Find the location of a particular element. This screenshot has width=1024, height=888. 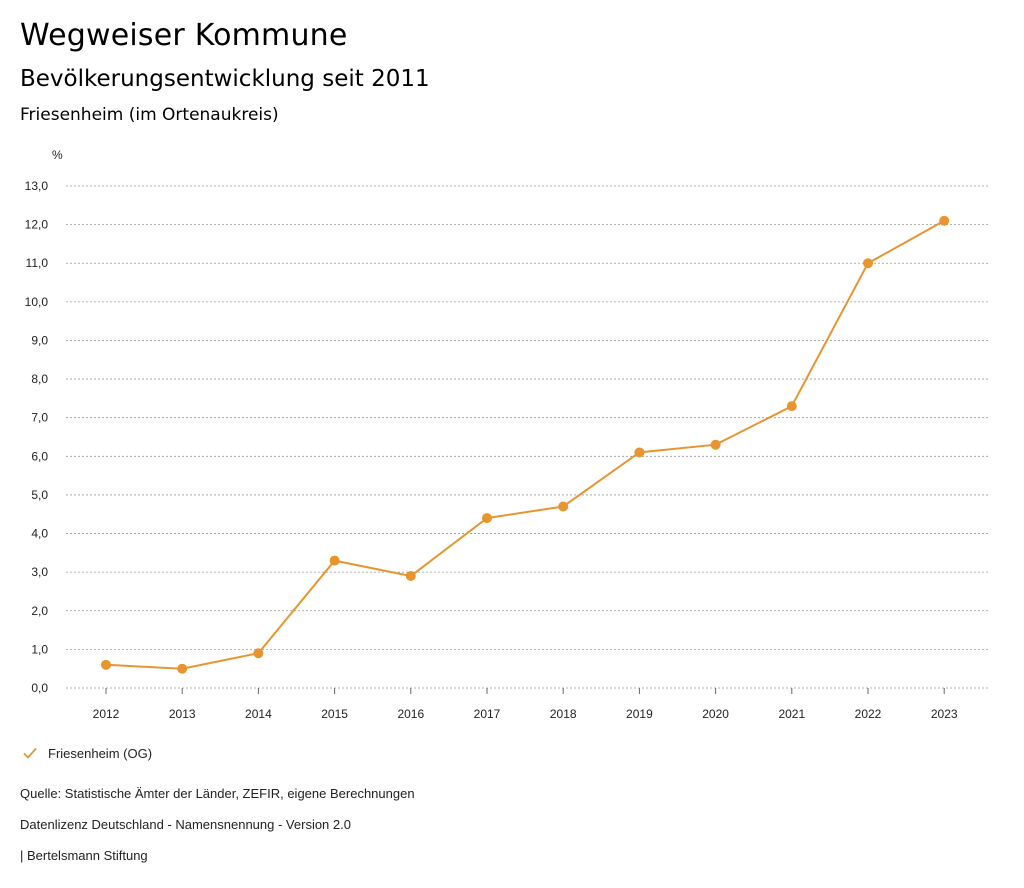

publisher-note: | Bertelsmann Stiftung is located at coordinates (84, 855).